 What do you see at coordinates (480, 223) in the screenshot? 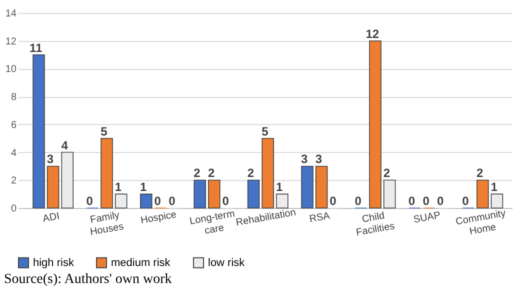
I see `x-tick-label: Community Home` at bounding box center [480, 223].